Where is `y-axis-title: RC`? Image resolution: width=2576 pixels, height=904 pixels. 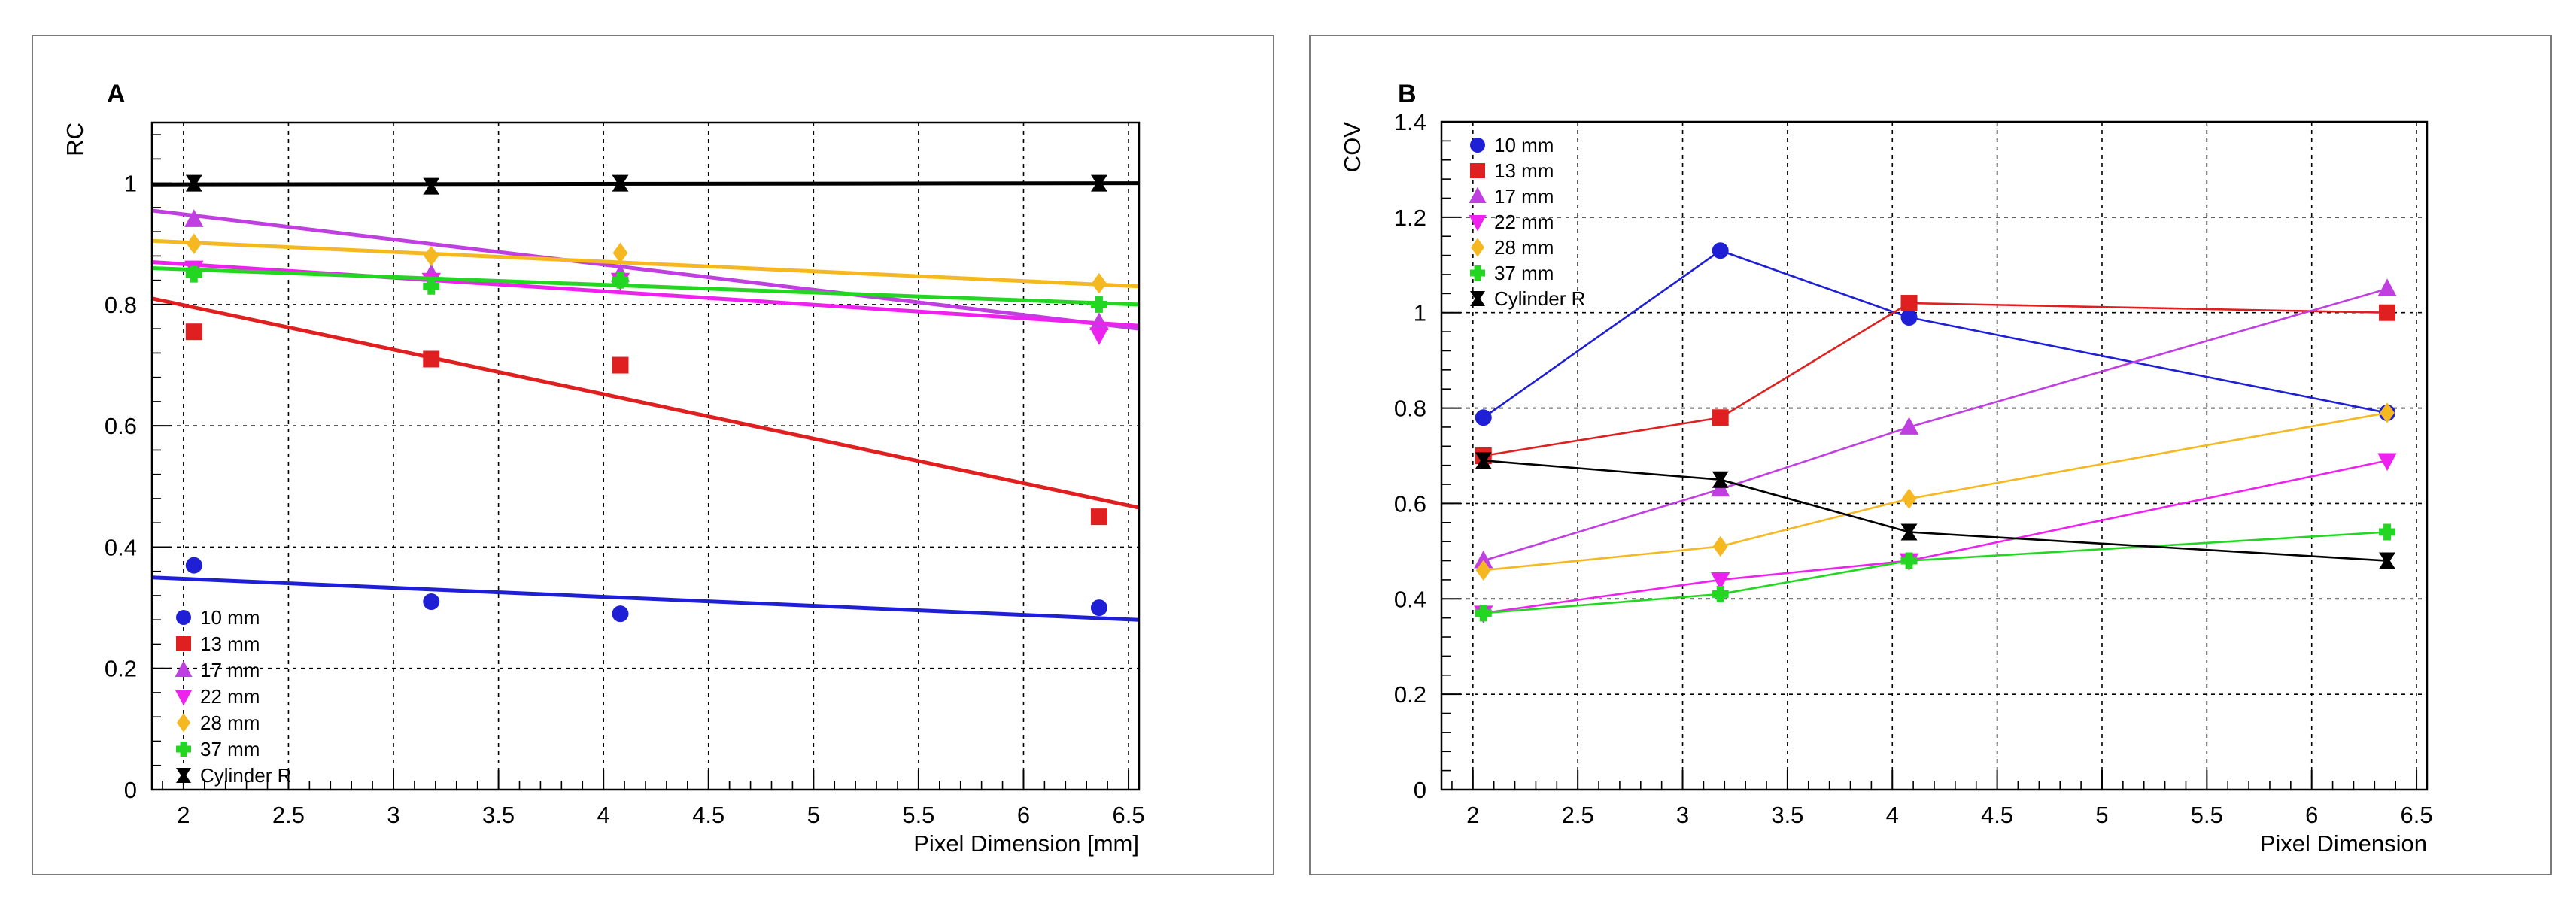 y-axis-title: RC is located at coordinates (75, 139).